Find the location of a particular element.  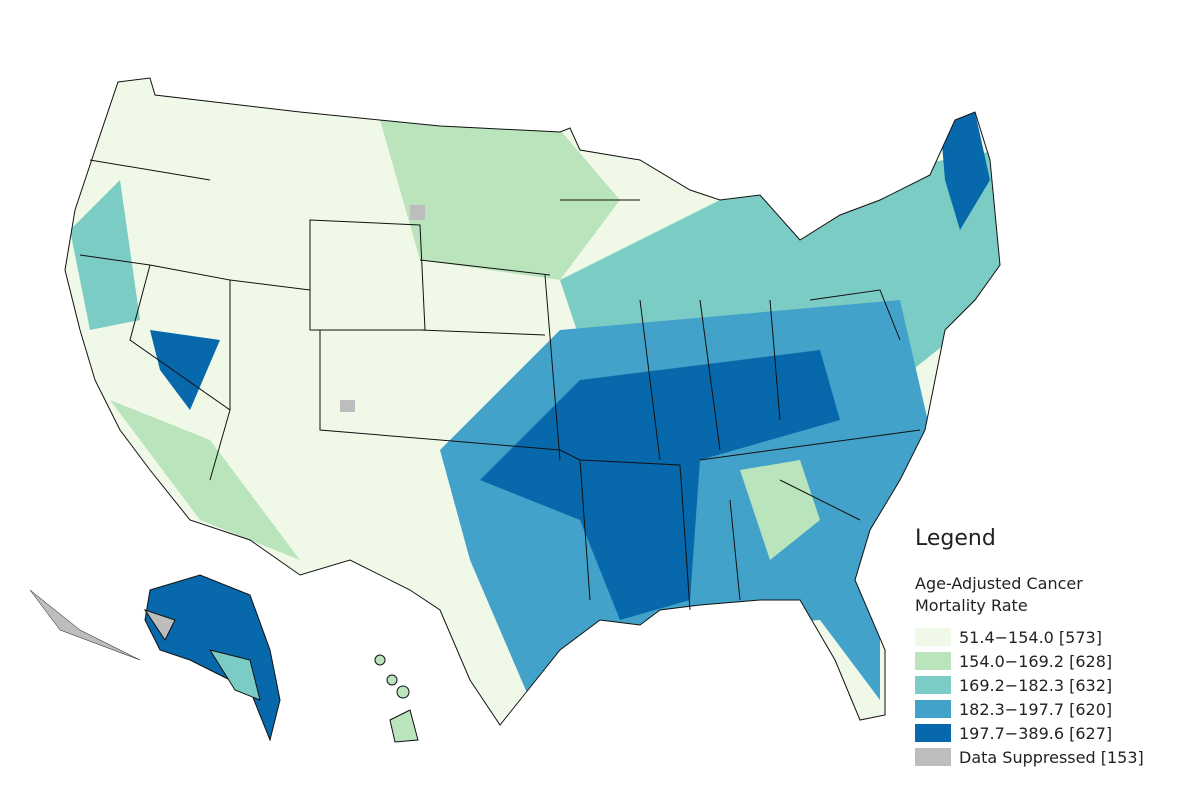

legend-label: 197.7−389.6 [627] is located at coordinates (1036, 733).